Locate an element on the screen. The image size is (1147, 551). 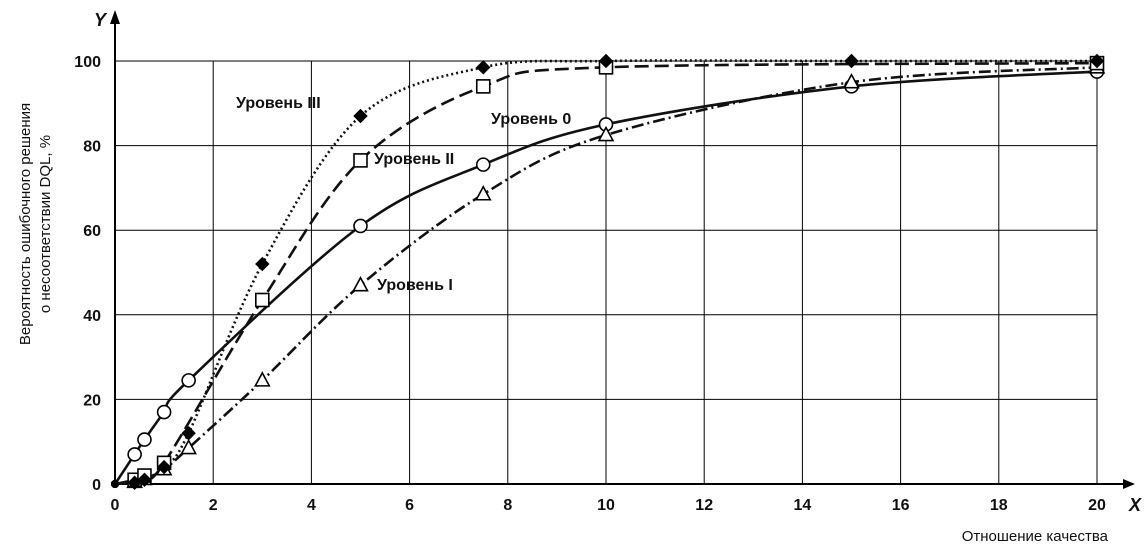
y-tick-label: 100 is located at coordinates (87, 62).